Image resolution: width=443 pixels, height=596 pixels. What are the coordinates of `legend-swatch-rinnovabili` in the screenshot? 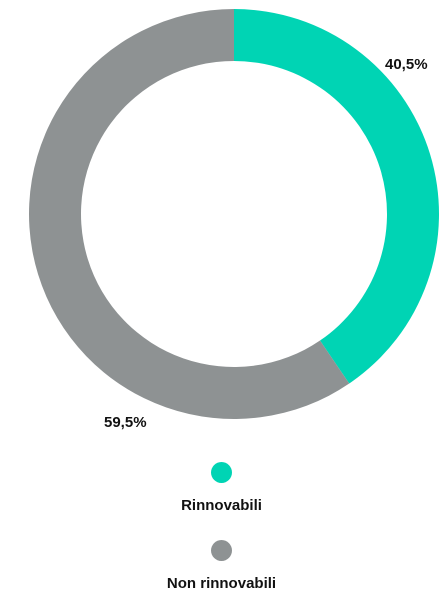 It's located at (221, 472).